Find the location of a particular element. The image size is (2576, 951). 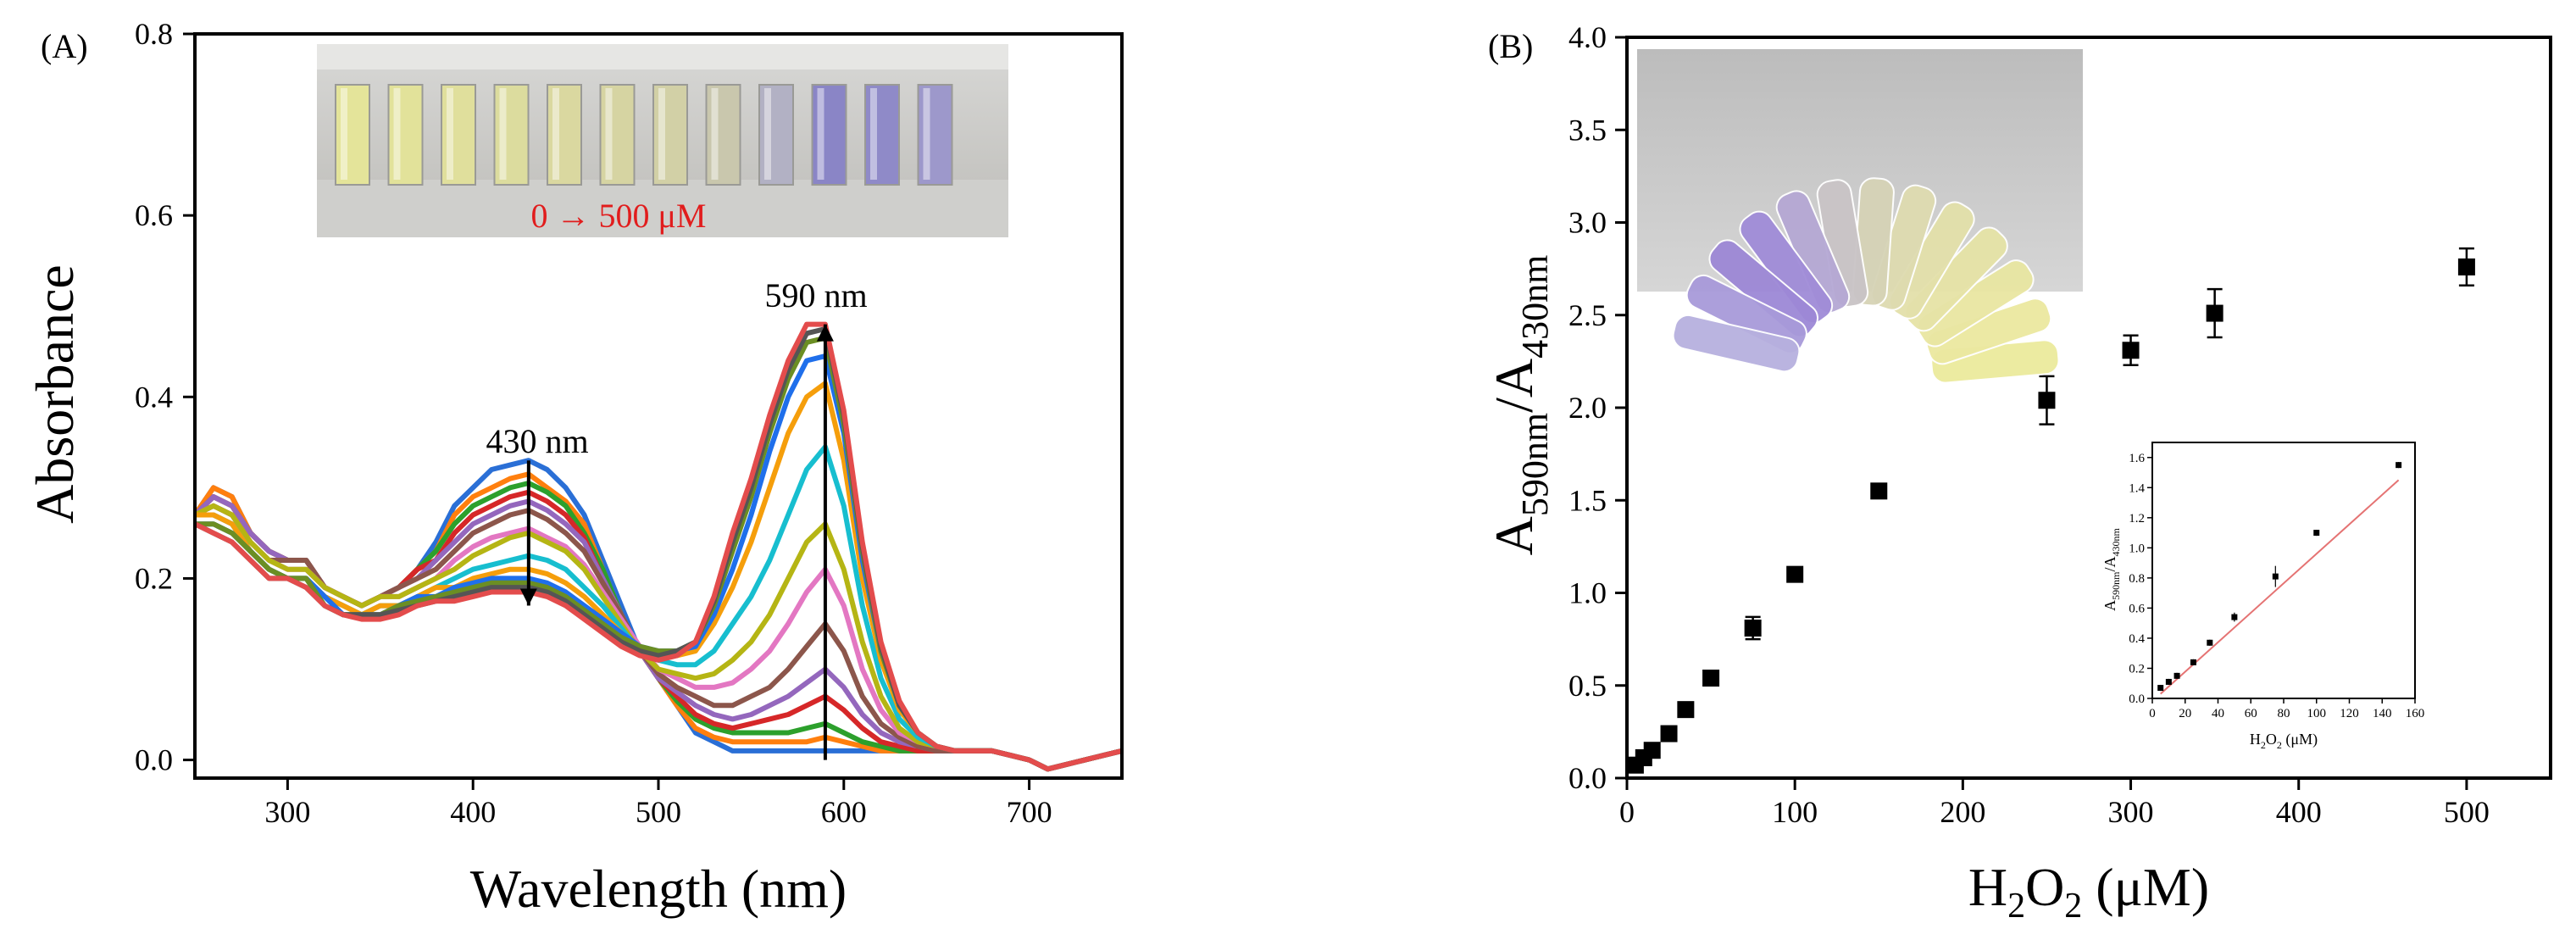

y-tick-label: 4.0 is located at coordinates (1587, 37).